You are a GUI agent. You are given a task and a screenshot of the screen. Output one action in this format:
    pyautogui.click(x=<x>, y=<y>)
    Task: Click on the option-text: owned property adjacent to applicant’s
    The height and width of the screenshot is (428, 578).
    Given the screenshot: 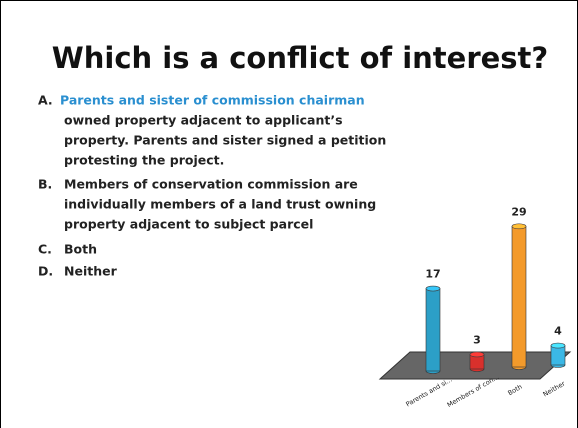 What is the action you would take?
    pyautogui.click(x=203, y=120)
    